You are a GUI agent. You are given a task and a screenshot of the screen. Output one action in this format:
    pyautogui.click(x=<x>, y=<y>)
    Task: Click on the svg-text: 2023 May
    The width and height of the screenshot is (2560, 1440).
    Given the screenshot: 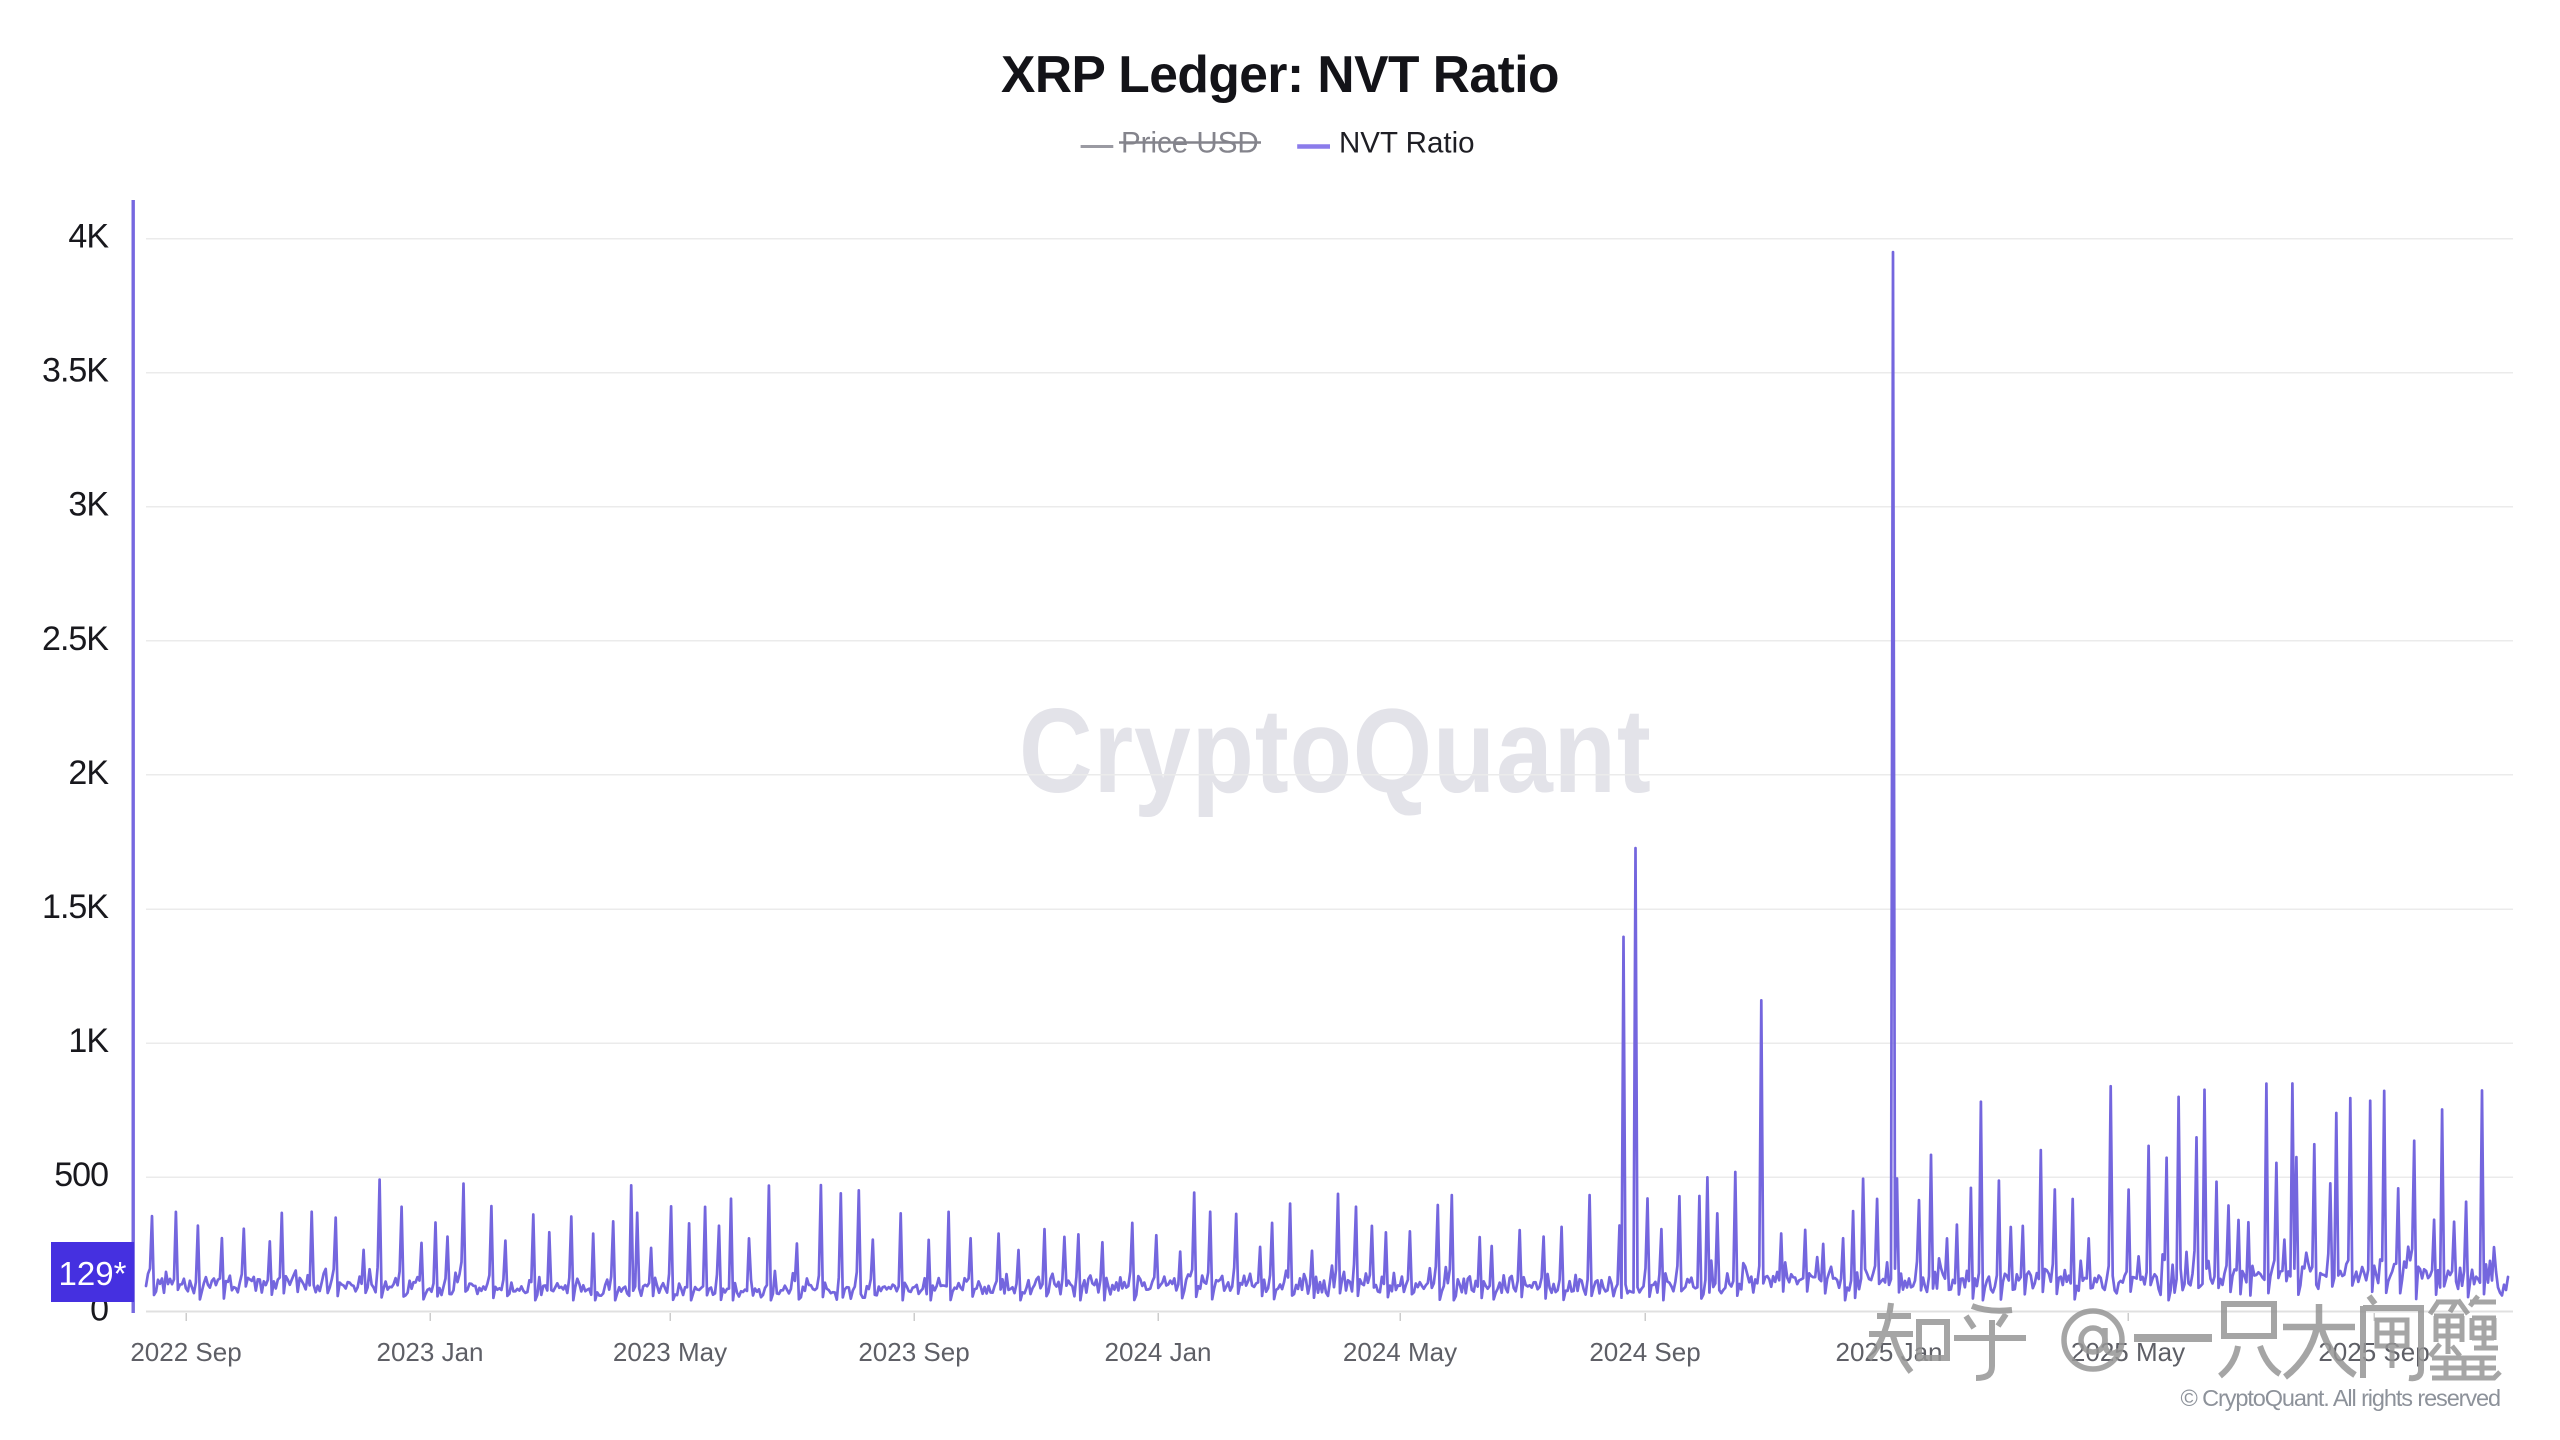 What is the action you would take?
    pyautogui.click(x=670, y=1352)
    